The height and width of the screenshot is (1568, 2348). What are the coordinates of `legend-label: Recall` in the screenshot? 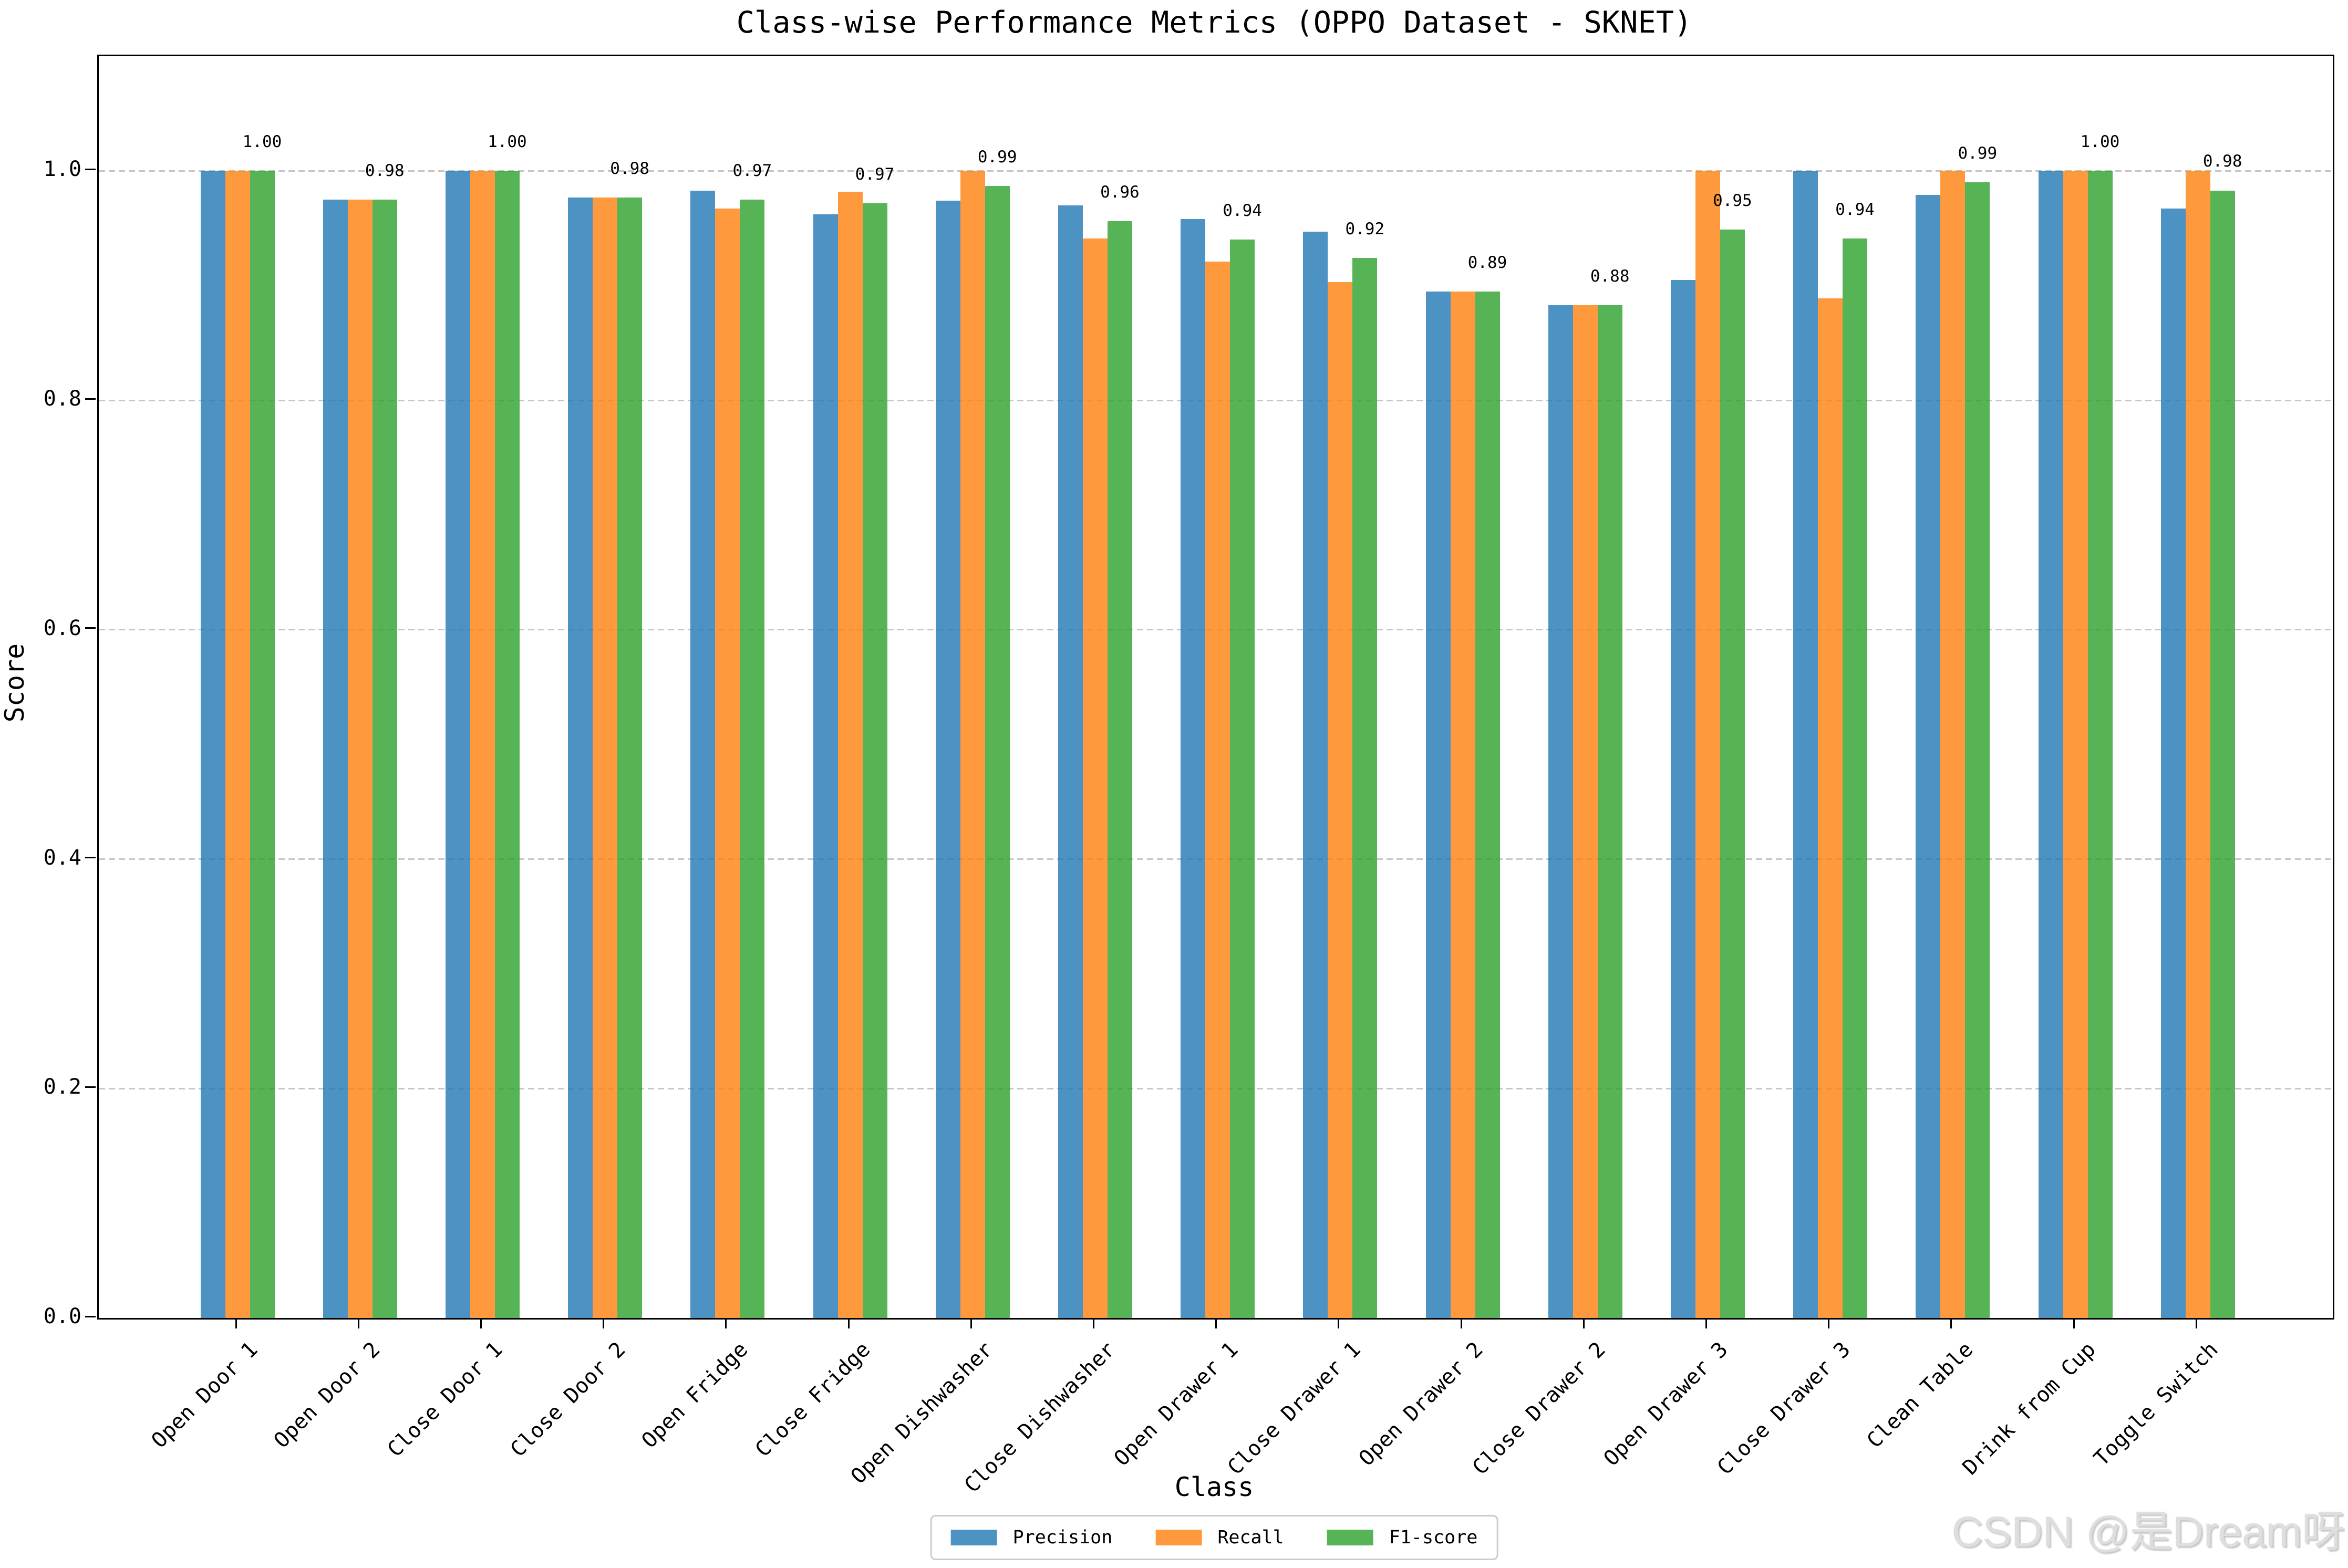 It's located at (1250, 1537).